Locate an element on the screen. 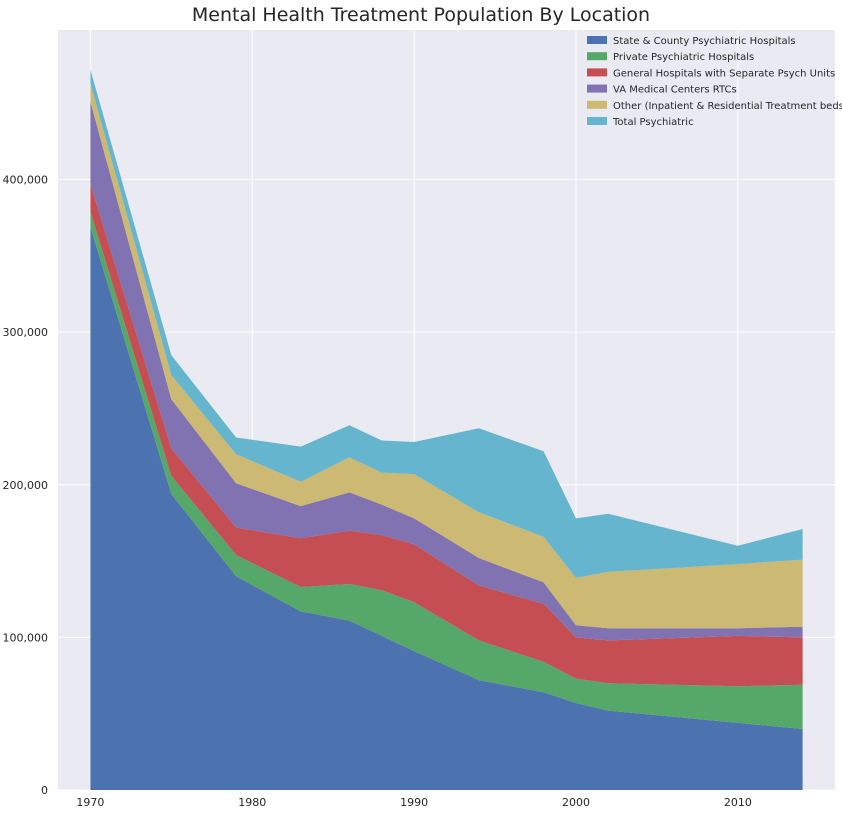 The image size is (842, 814). legend-label: Private Psychiatric Hospitals is located at coordinates (683, 57).